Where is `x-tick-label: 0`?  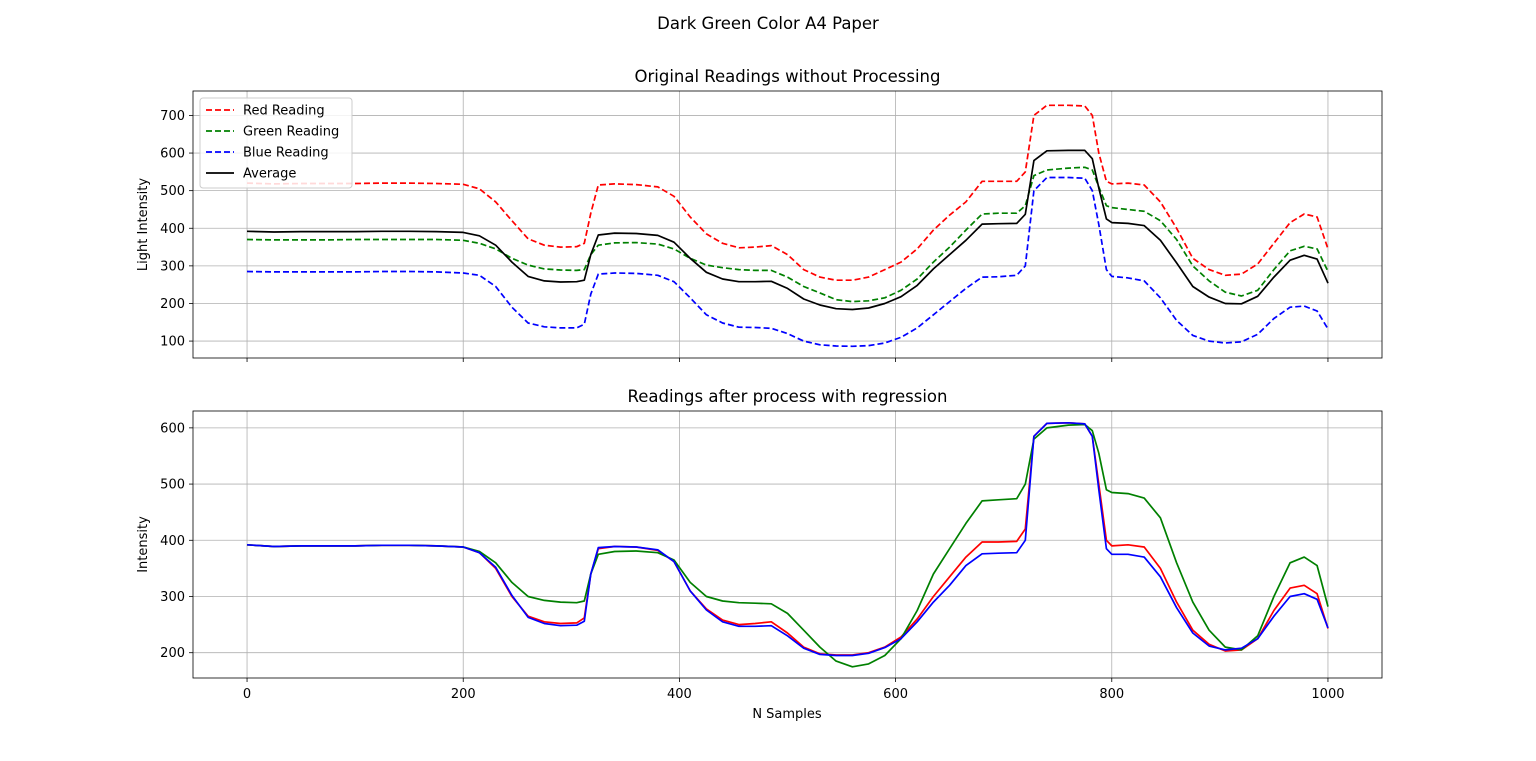 x-tick-label: 0 is located at coordinates (247, 694).